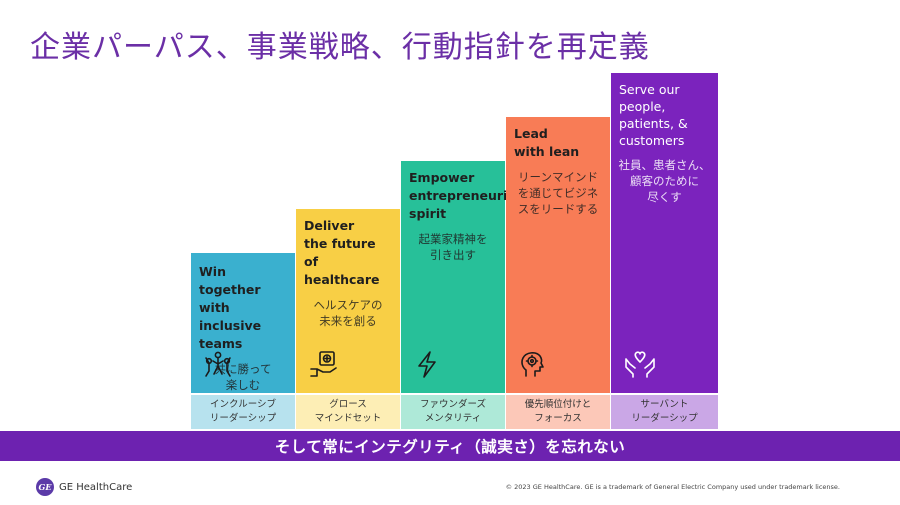 The width and height of the screenshot is (900, 505). Describe the element at coordinates (230, 307) in the screenshot. I see `column-heading: Win together with inclusive teams` at that location.